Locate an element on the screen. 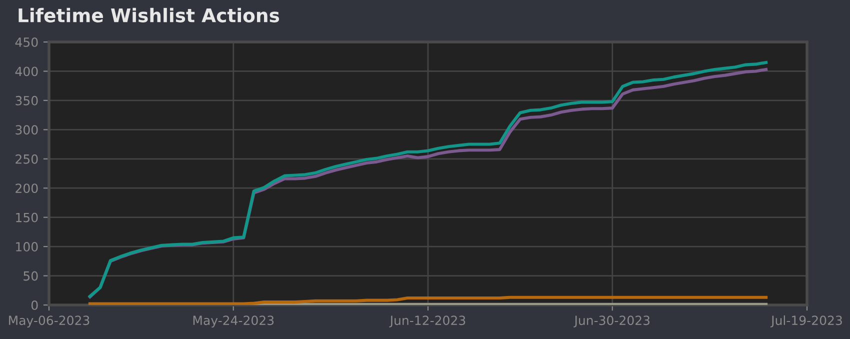  y-tick-label: 0 is located at coordinates (34, 305).